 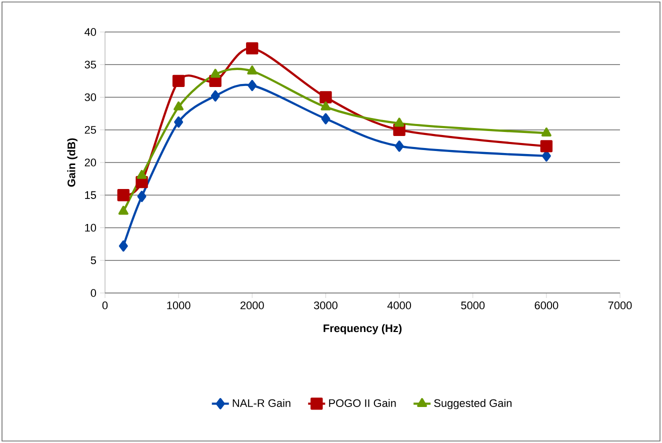 What do you see at coordinates (93, 260) in the screenshot?
I see `y-tick-label: 5` at bounding box center [93, 260].